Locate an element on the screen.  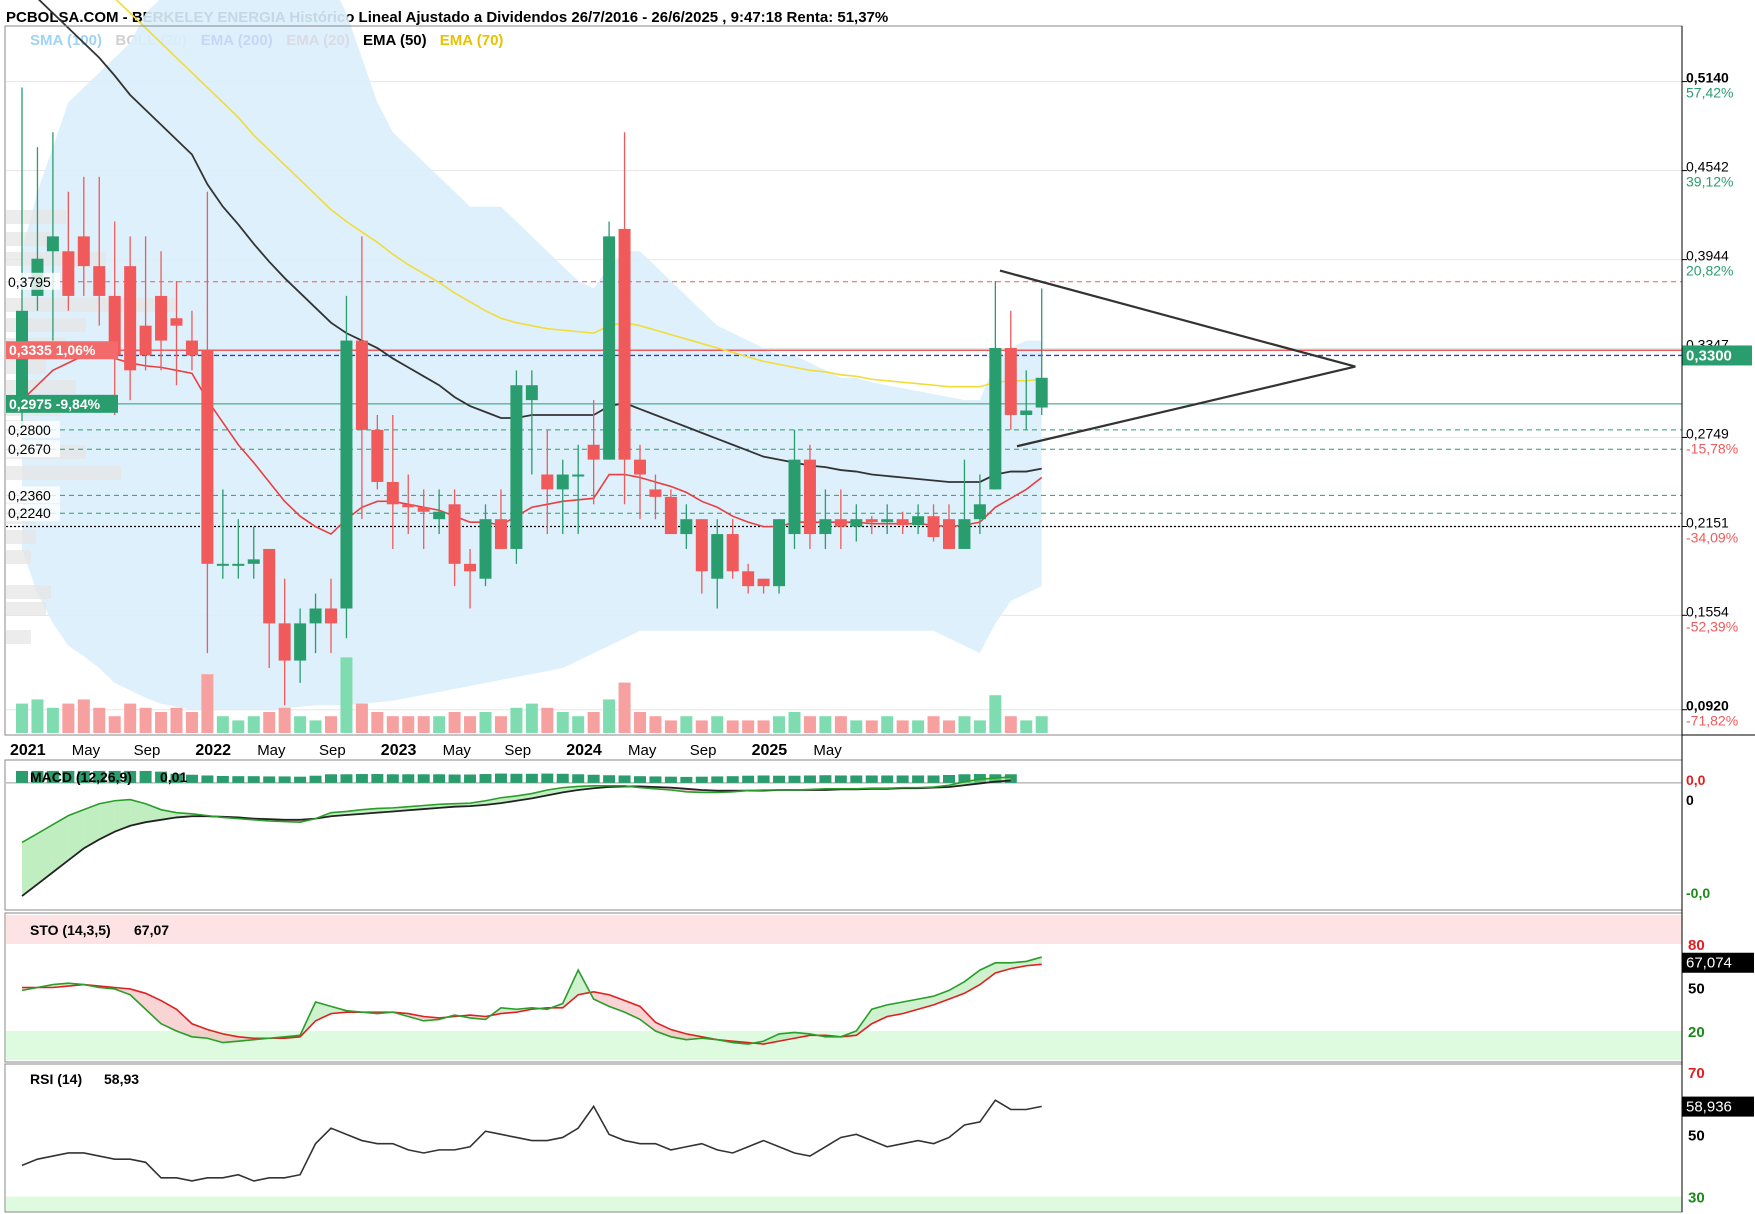
x-tick-label: May is located at coordinates (642, 750).